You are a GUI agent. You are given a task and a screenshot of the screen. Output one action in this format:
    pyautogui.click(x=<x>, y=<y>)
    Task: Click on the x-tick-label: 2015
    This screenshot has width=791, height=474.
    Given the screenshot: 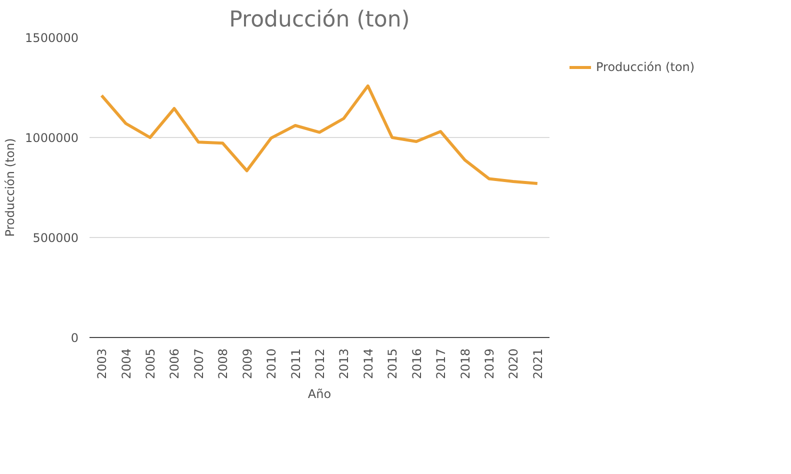 What is the action you would take?
    pyautogui.click(x=393, y=364)
    